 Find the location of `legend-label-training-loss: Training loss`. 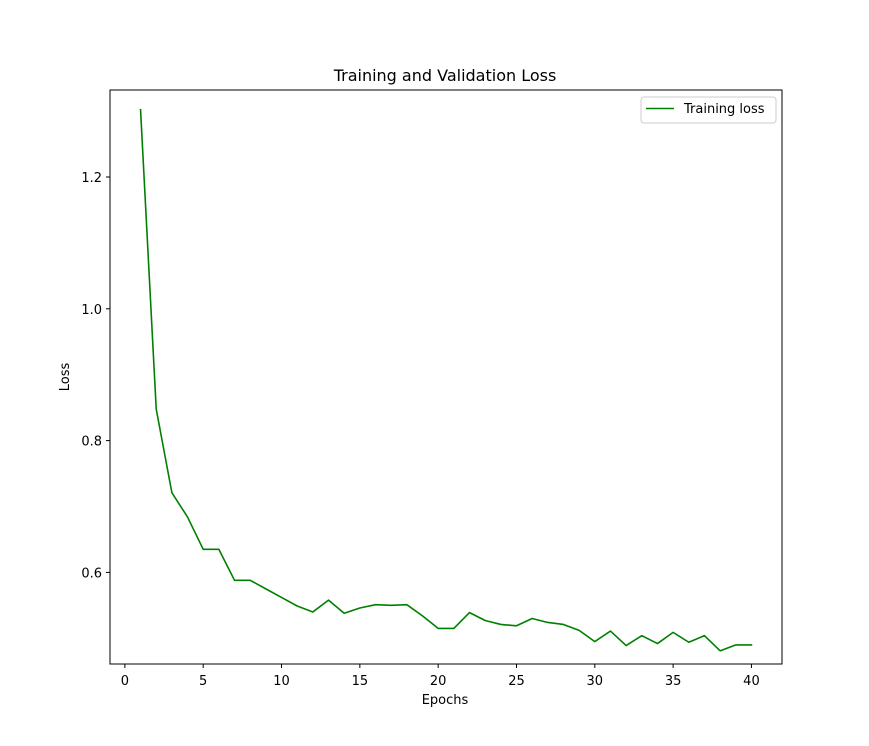

legend-label-training-loss: Training loss is located at coordinates (724, 109).